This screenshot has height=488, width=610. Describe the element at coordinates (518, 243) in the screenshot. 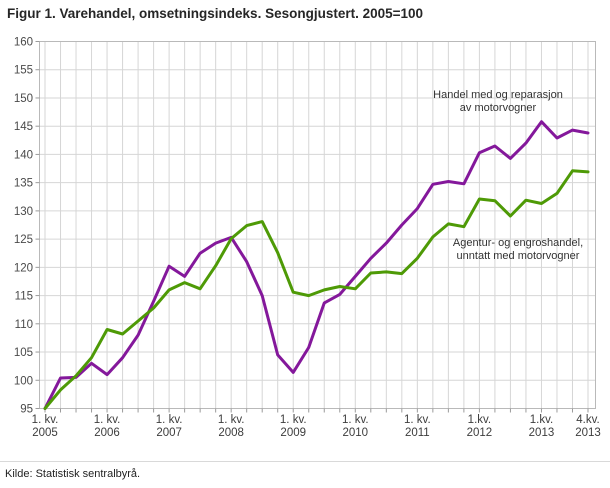

I see `series-label-engroshandel-line1: Agentur- og engroshandel,` at that location.